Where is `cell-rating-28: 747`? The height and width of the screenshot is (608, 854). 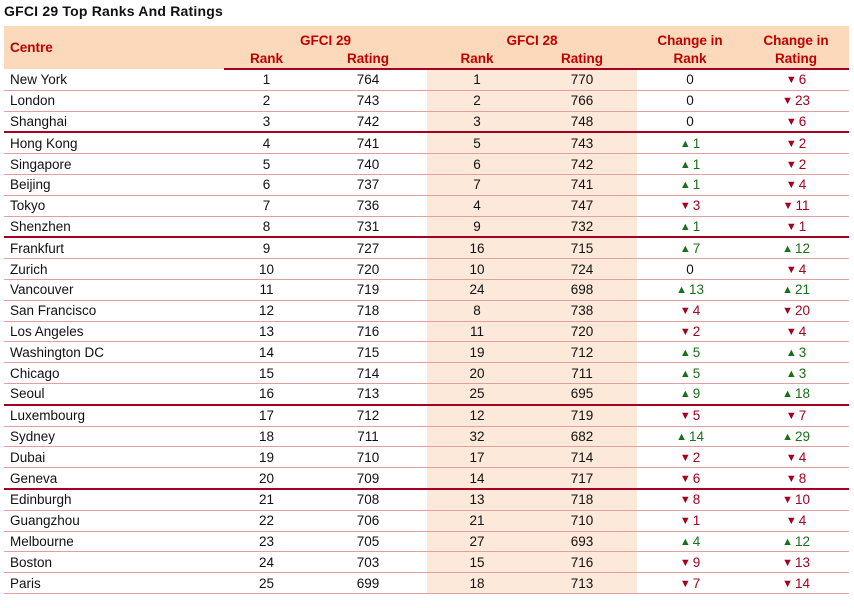
cell-rating-28: 747 is located at coordinates (582, 206).